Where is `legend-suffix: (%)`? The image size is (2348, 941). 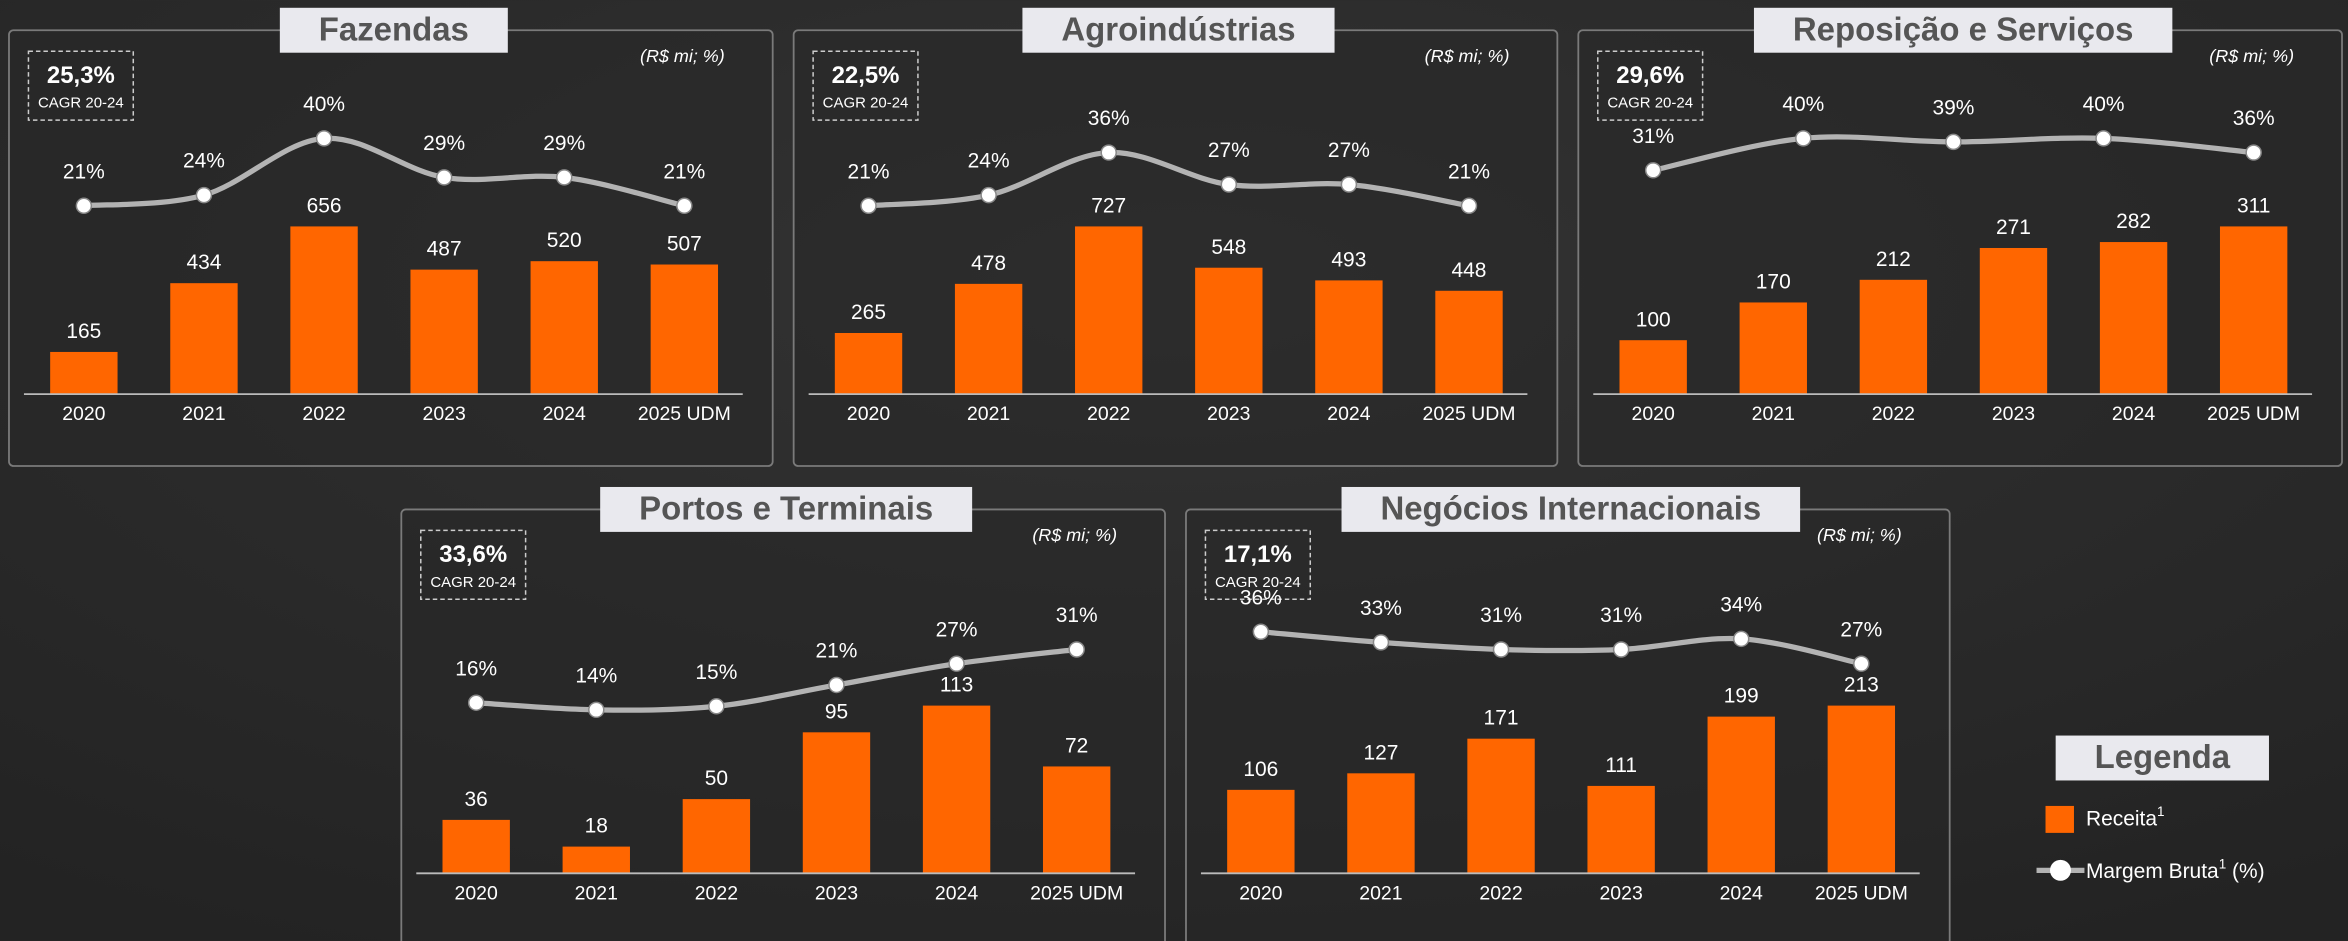 legend-suffix: (%) is located at coordinates (2245, 870).